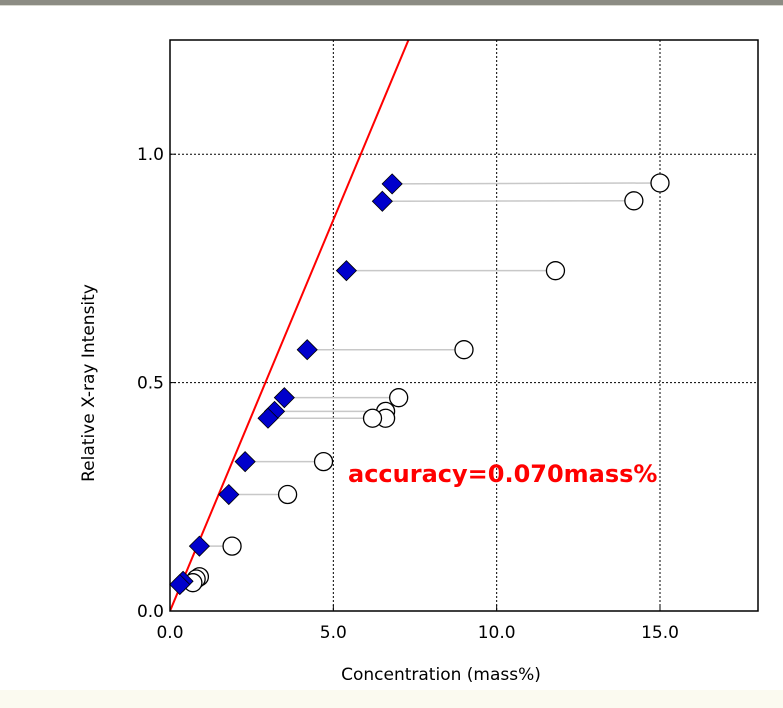  I want to click on accuracy-annotation: accuracy=0.070mass%, so click(502, 474).